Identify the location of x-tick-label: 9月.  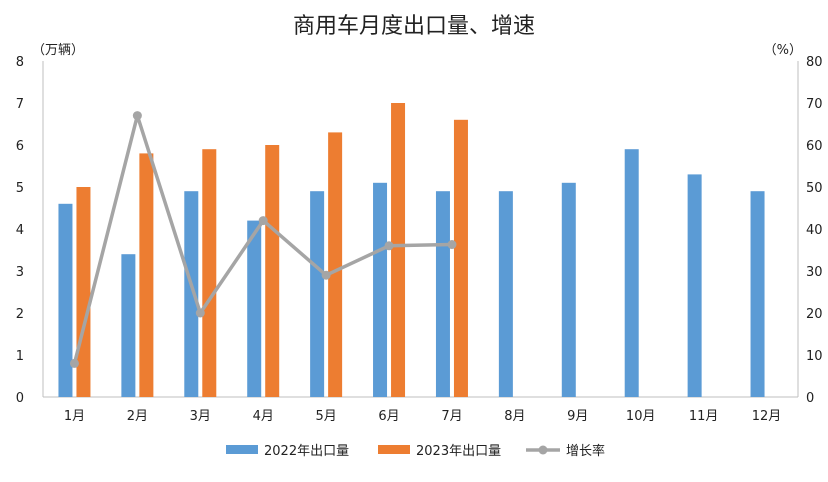
(577, 416).